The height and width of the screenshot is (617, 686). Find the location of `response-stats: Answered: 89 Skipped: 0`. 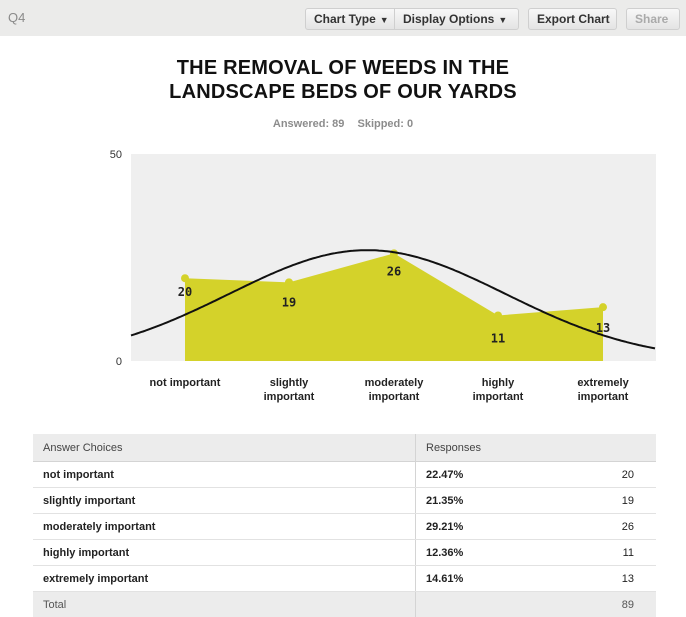

response-stats: Answered: 89 Skipped: 0 is located at coordinates (343, 124).